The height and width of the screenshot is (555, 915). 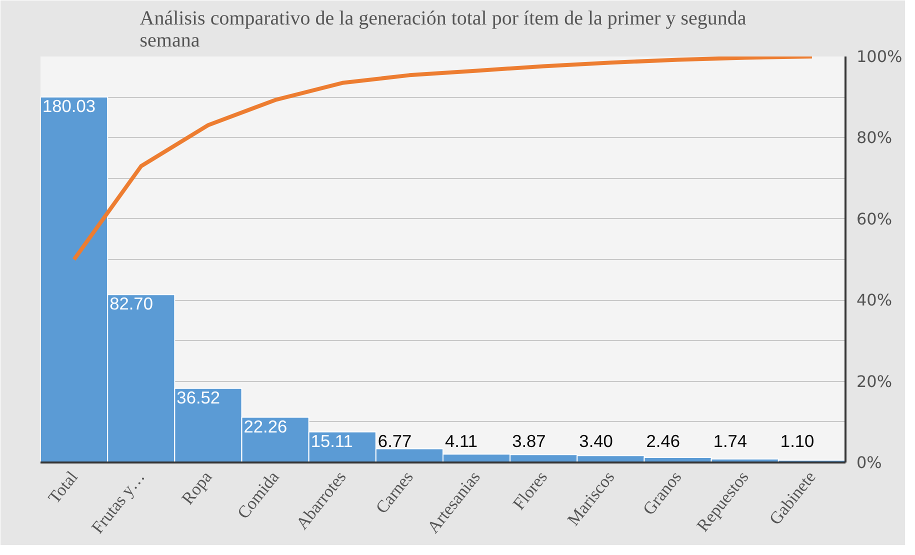 I want to click on data-label: 1.10, so click(x=797, y=441).